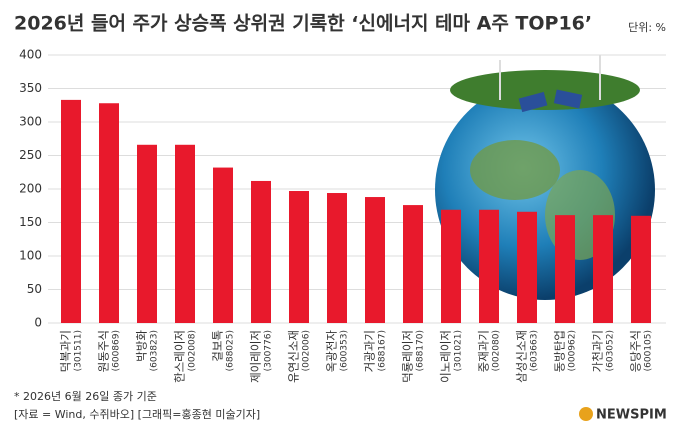  I want to click on x-tick-code: (002006), so click(307, 350).